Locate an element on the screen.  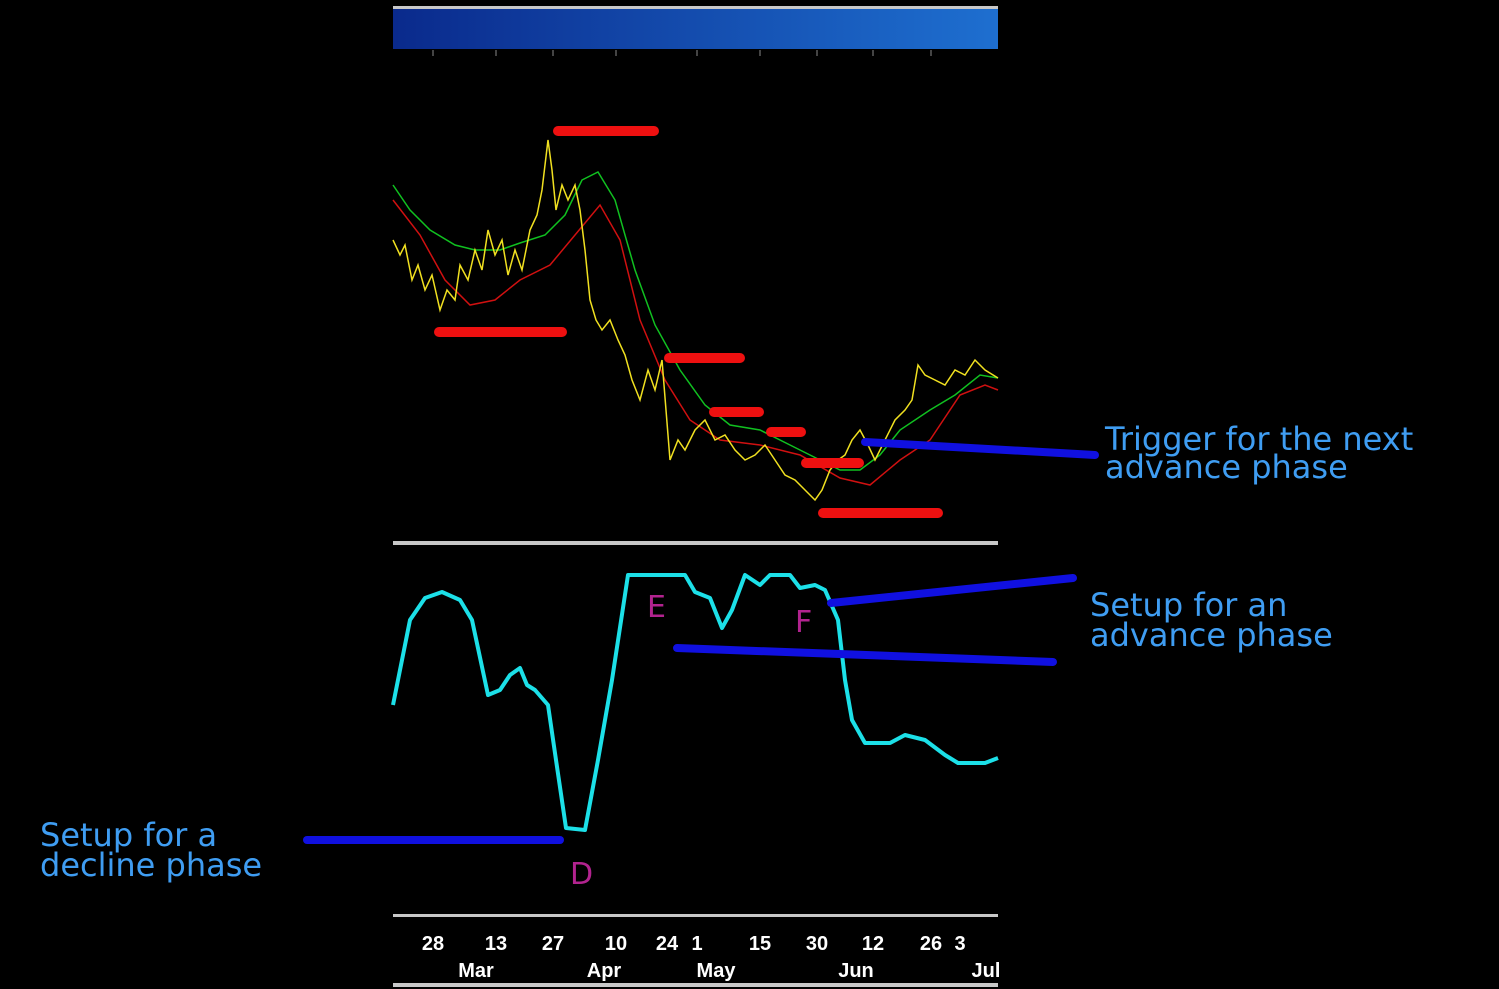
day-label: 30 is located at coordinates (817, 944).